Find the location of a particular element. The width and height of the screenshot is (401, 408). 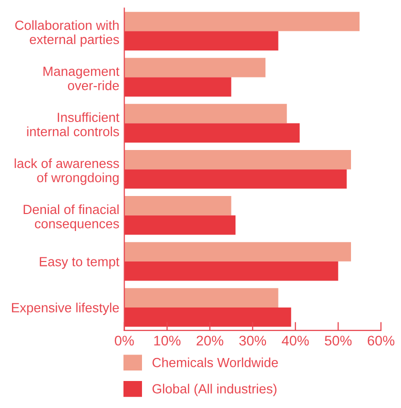

x-tick-label: 60% is located at coordinates (381, 341).